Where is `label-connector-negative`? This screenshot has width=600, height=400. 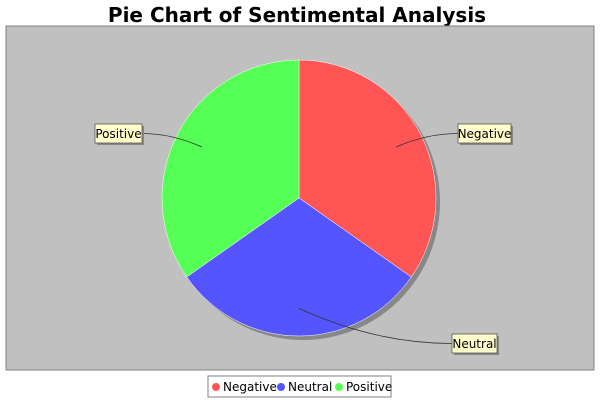
label-connector-negative is located at coordinates (427, 140).